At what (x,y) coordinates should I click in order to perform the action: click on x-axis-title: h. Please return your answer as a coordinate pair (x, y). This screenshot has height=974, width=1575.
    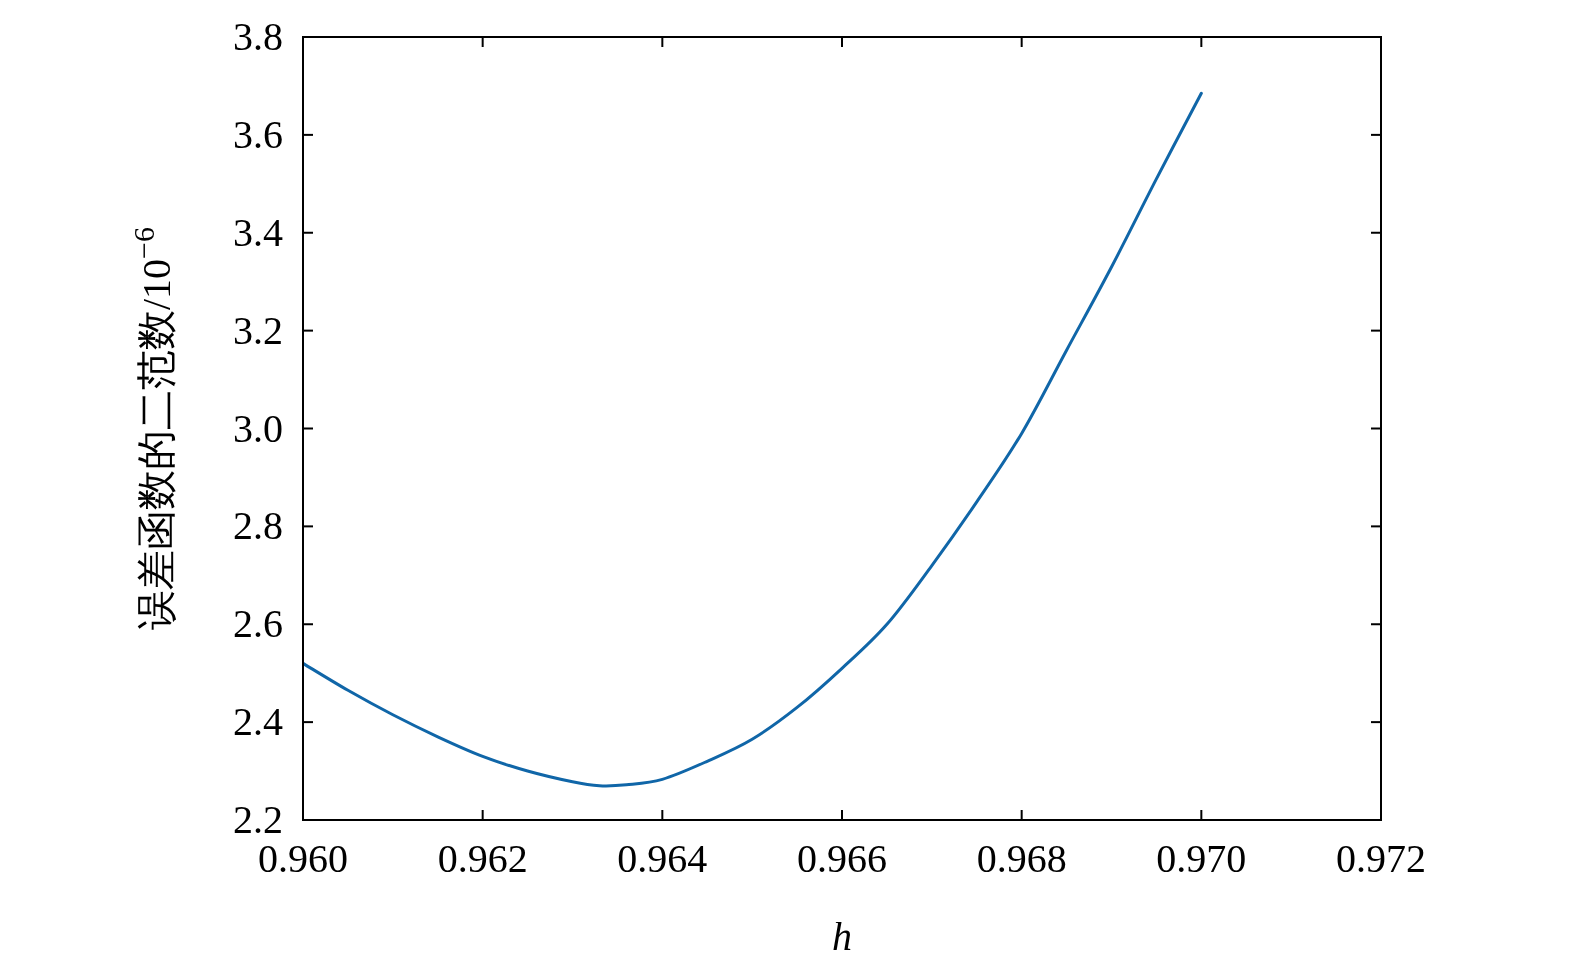
    Looking at the image, I should click on (842, 936).